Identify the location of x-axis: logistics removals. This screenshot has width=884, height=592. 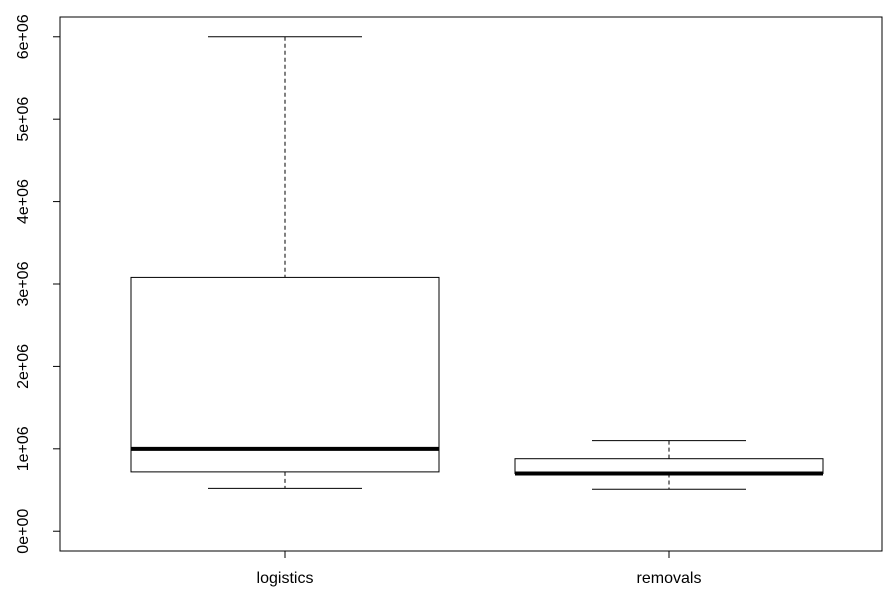
(479, 569).